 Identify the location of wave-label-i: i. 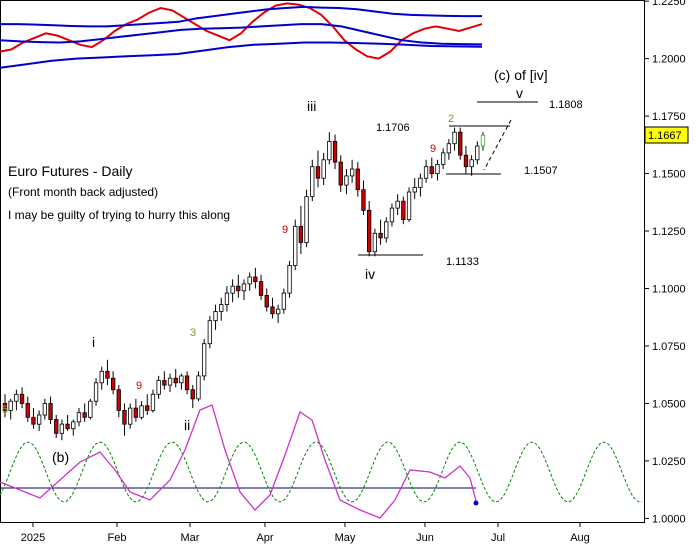
(93, 342).